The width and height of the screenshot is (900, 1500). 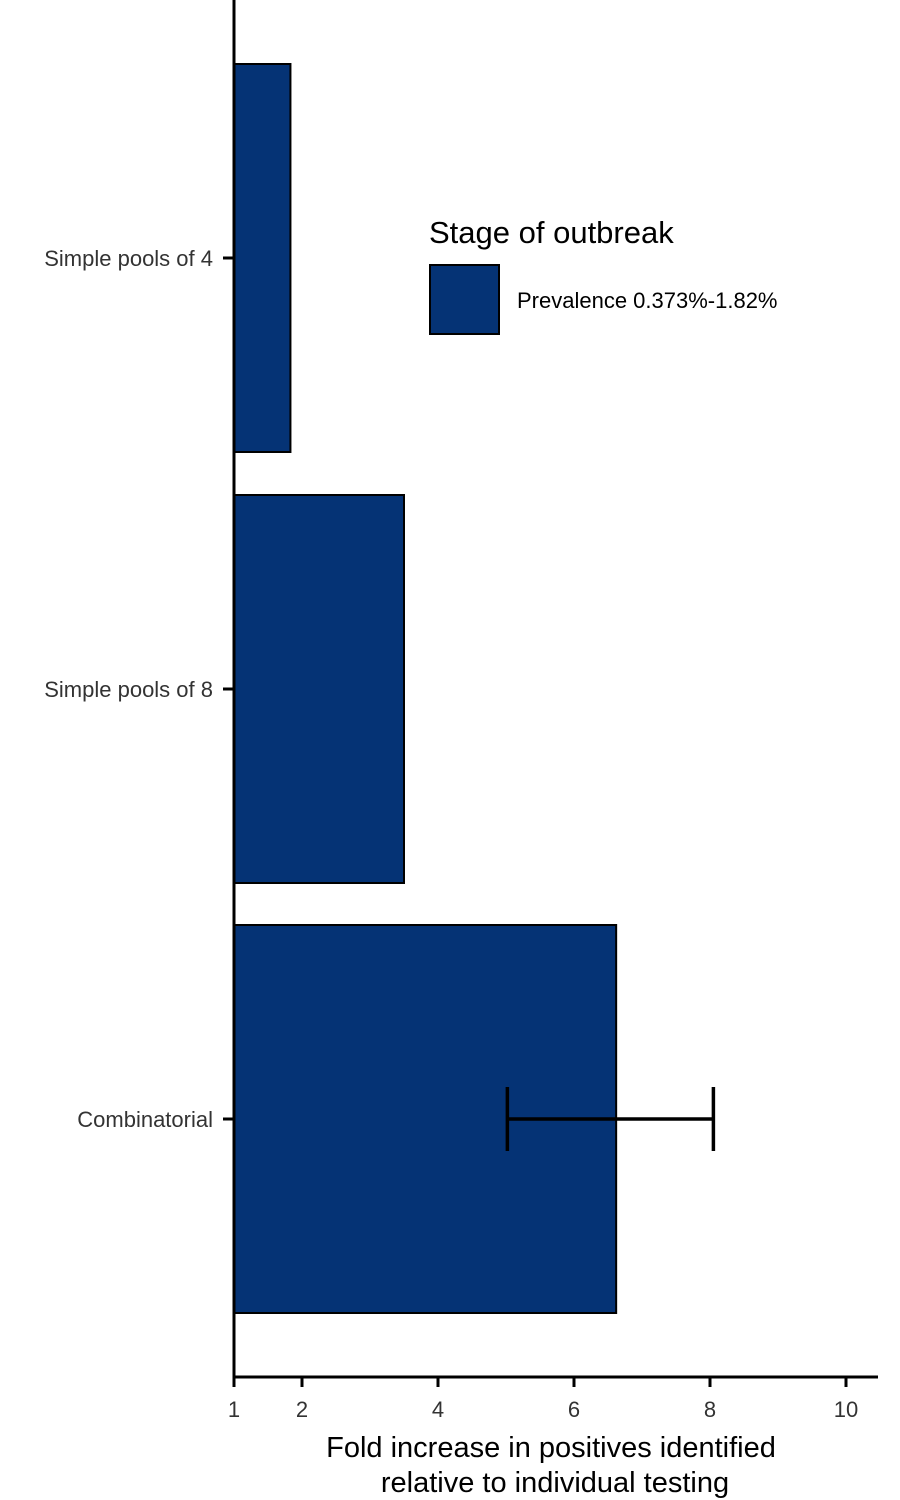 I want to click on x-tick-label: 4, so click(x=438, y=1409).